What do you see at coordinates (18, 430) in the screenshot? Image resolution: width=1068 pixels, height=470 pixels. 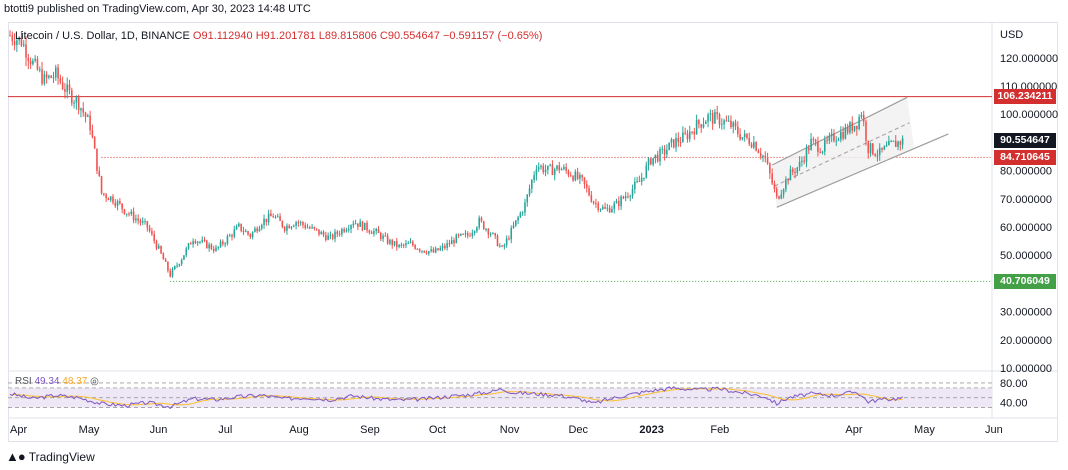 I see `x-tick-label: Apr` at bounding box center [18, 430].